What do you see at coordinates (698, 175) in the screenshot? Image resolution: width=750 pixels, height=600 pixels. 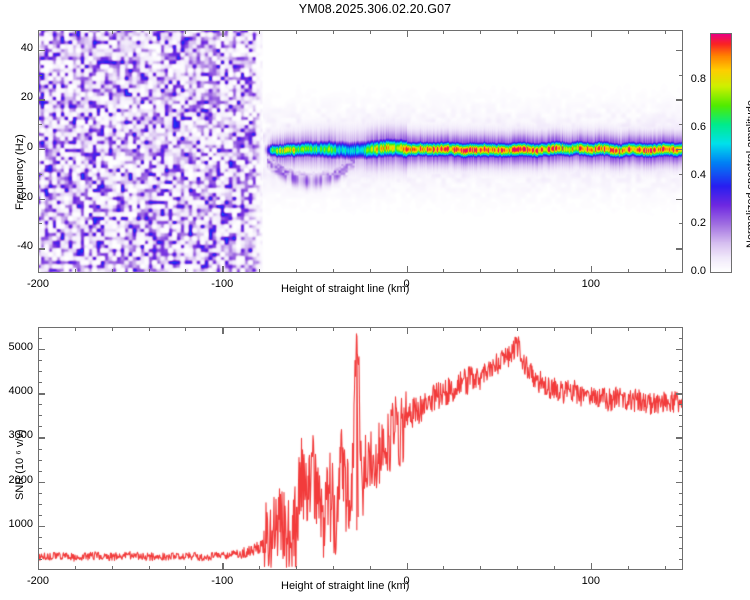 I see `axis-tick-label: 0.4` at bounding box center [698, 175].